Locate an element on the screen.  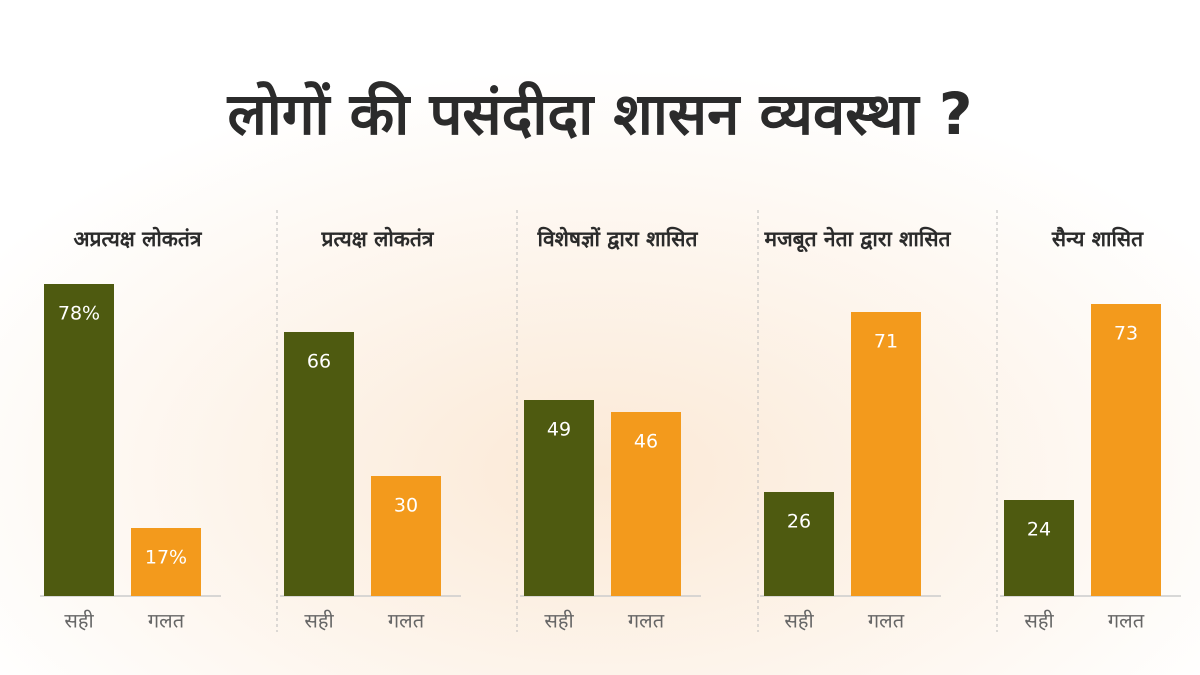
panel-title: प्रत्यक्ष लोकतंत्र is located at coordinates (378, 238).